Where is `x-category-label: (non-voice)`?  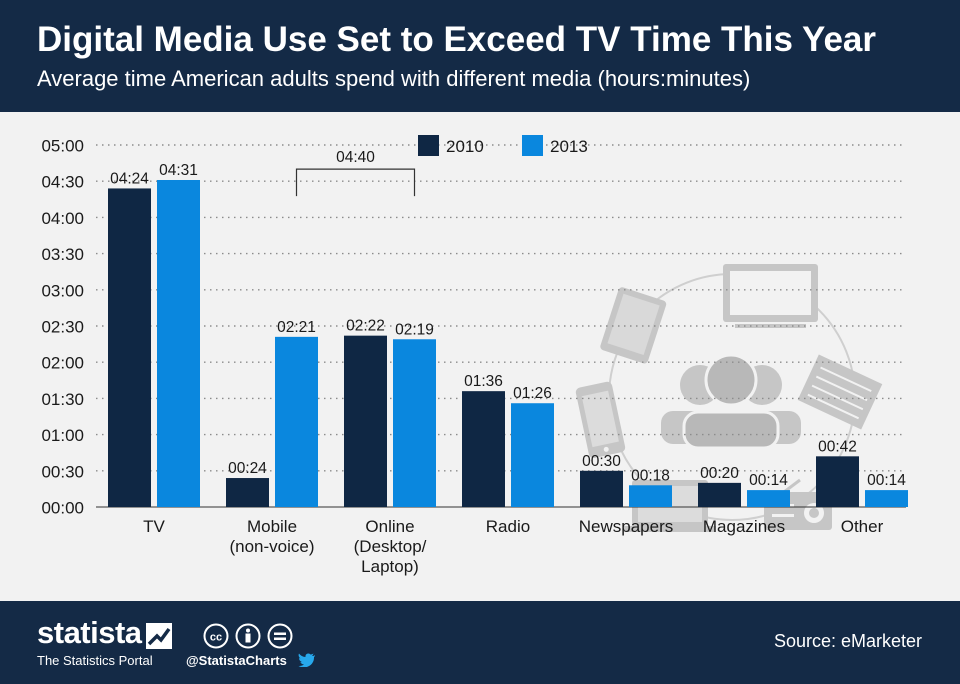
x-category-label: (non-voice) is located at coordinates (271, 546).